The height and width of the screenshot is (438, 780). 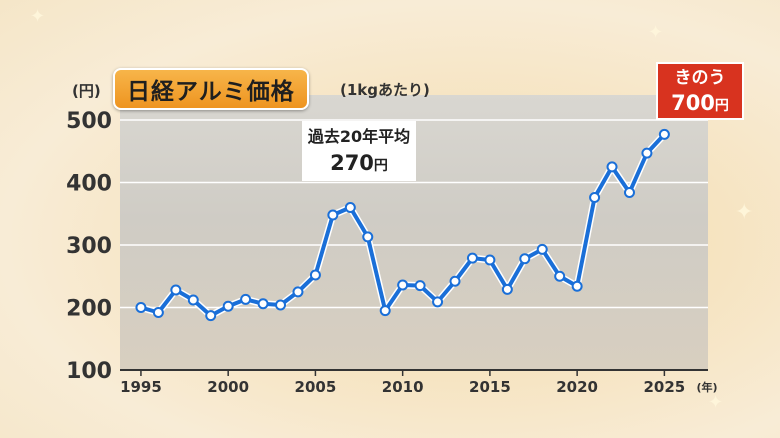 I want to click on average-value: 270, so click(x=352, y=163).